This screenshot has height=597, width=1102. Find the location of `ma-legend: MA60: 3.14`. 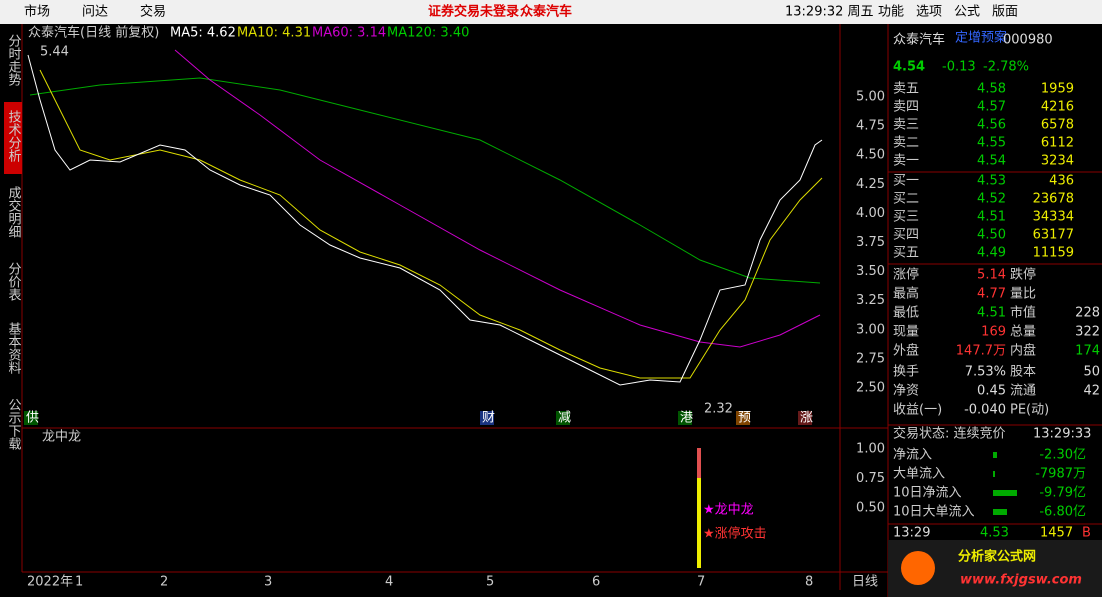

ma-legend: MA60: 3.14 is located at coordinates (349, 33).